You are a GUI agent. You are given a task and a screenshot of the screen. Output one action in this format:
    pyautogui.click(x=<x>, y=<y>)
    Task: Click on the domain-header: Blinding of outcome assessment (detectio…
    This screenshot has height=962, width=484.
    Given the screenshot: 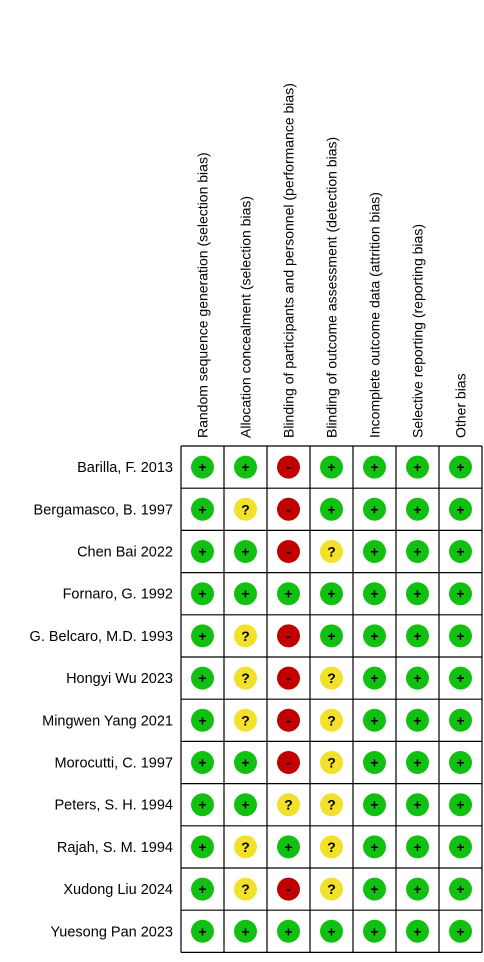 What is the action you would take?
    pyautogui.click(x=332, y=287)
    